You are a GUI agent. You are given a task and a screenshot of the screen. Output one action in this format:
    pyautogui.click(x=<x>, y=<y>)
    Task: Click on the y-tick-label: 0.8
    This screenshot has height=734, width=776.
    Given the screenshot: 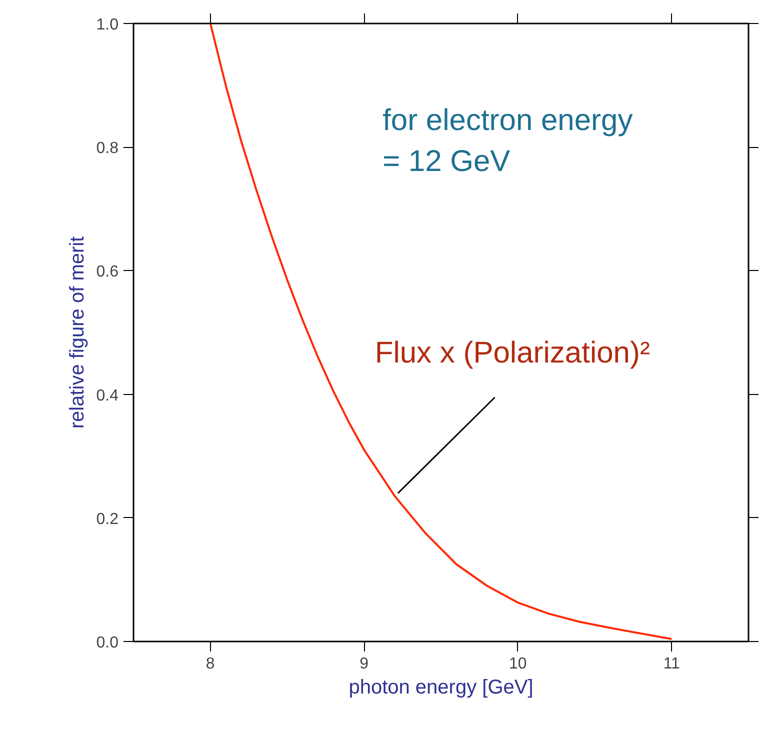 What is the action you would take?
    pyautogui.click(x=107, y=149)
    